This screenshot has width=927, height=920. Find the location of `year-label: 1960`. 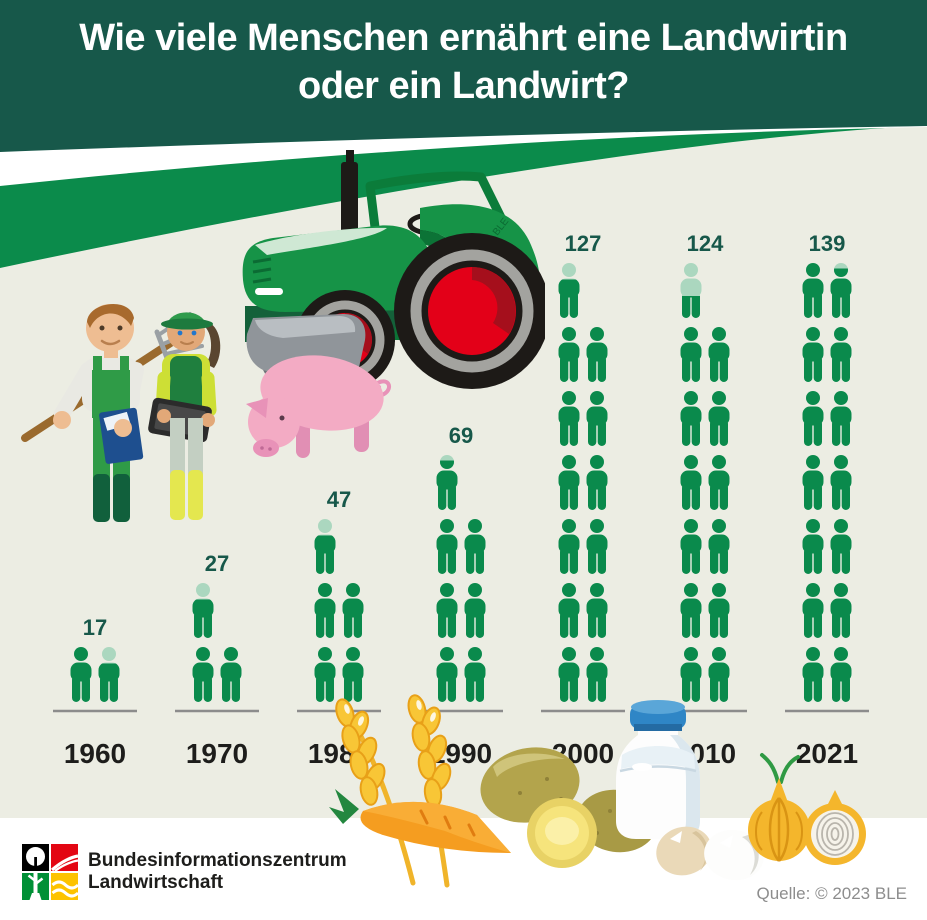

year-label: 1960 is located at coordinates (95, 753).